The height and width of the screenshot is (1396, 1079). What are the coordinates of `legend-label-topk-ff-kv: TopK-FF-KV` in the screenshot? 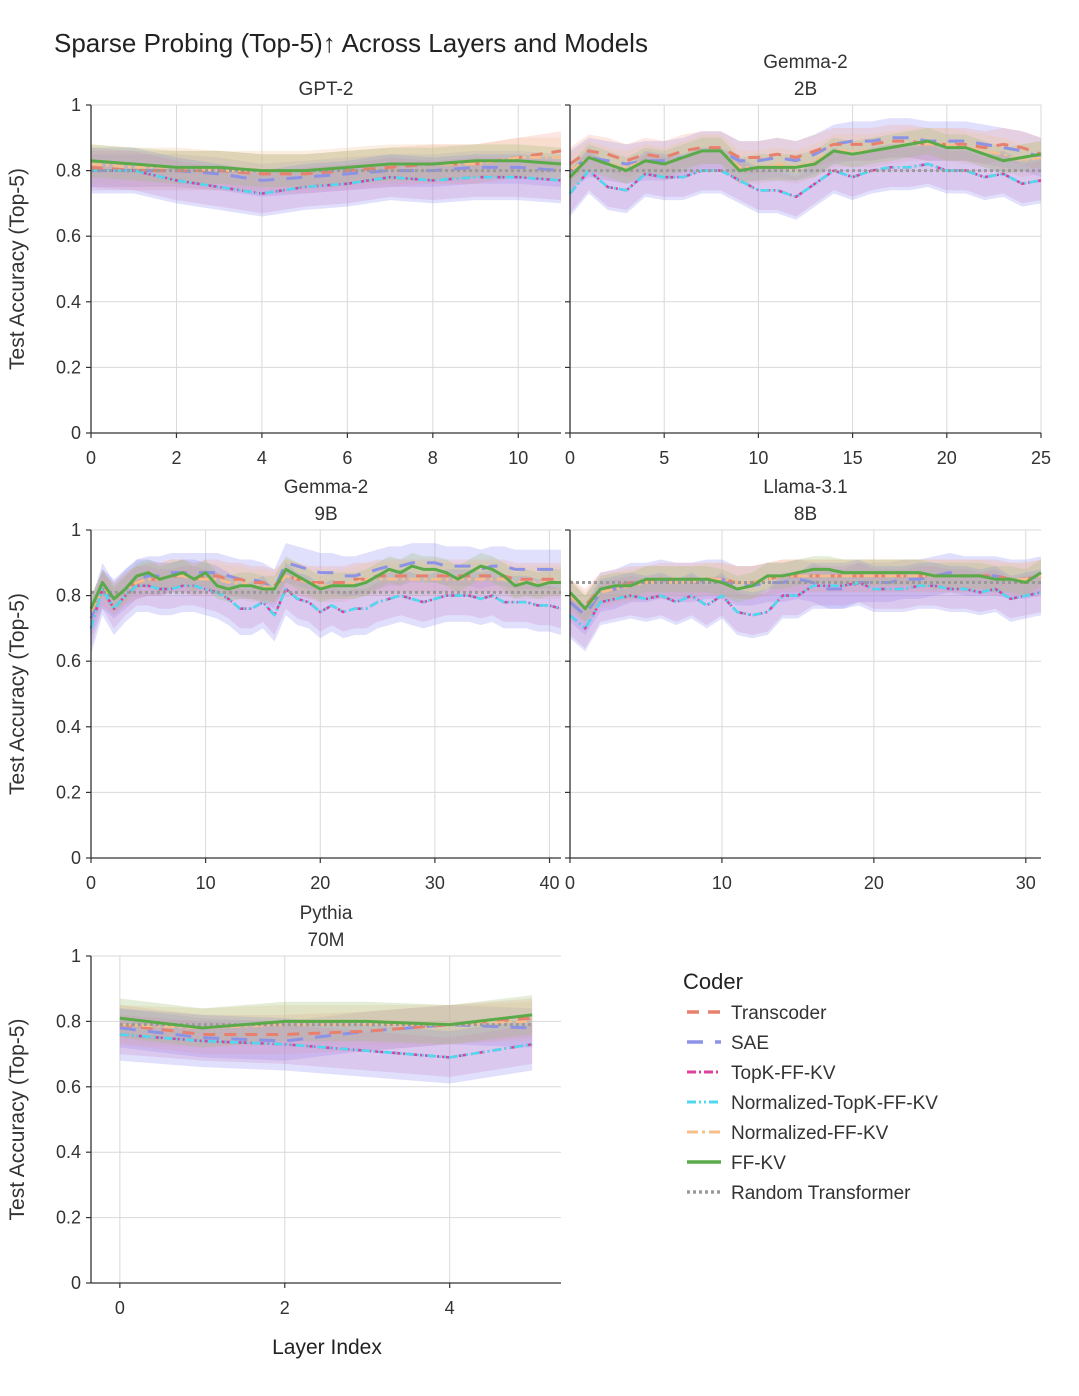 It's located at (783, 1073).